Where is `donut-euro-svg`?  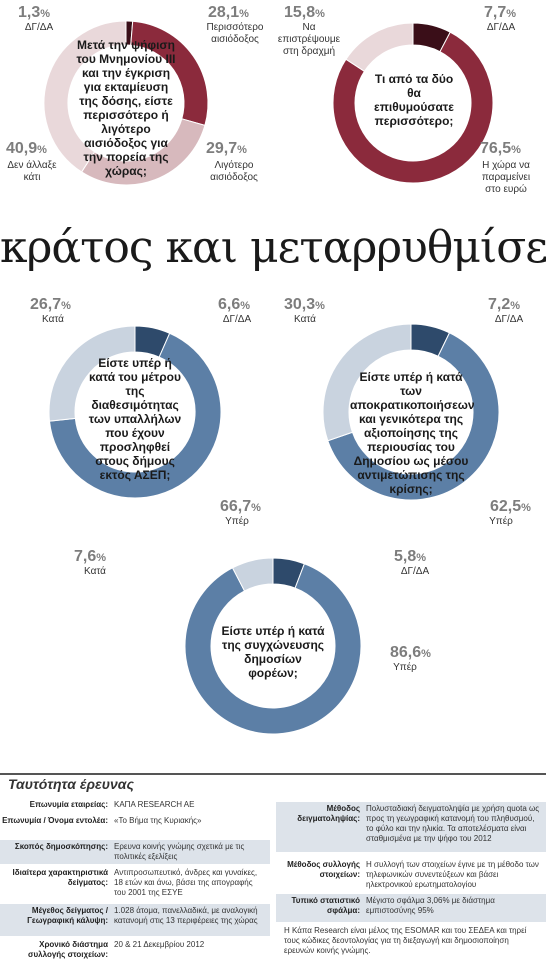 donut-euro-svg is located at coordinates (413, 103).